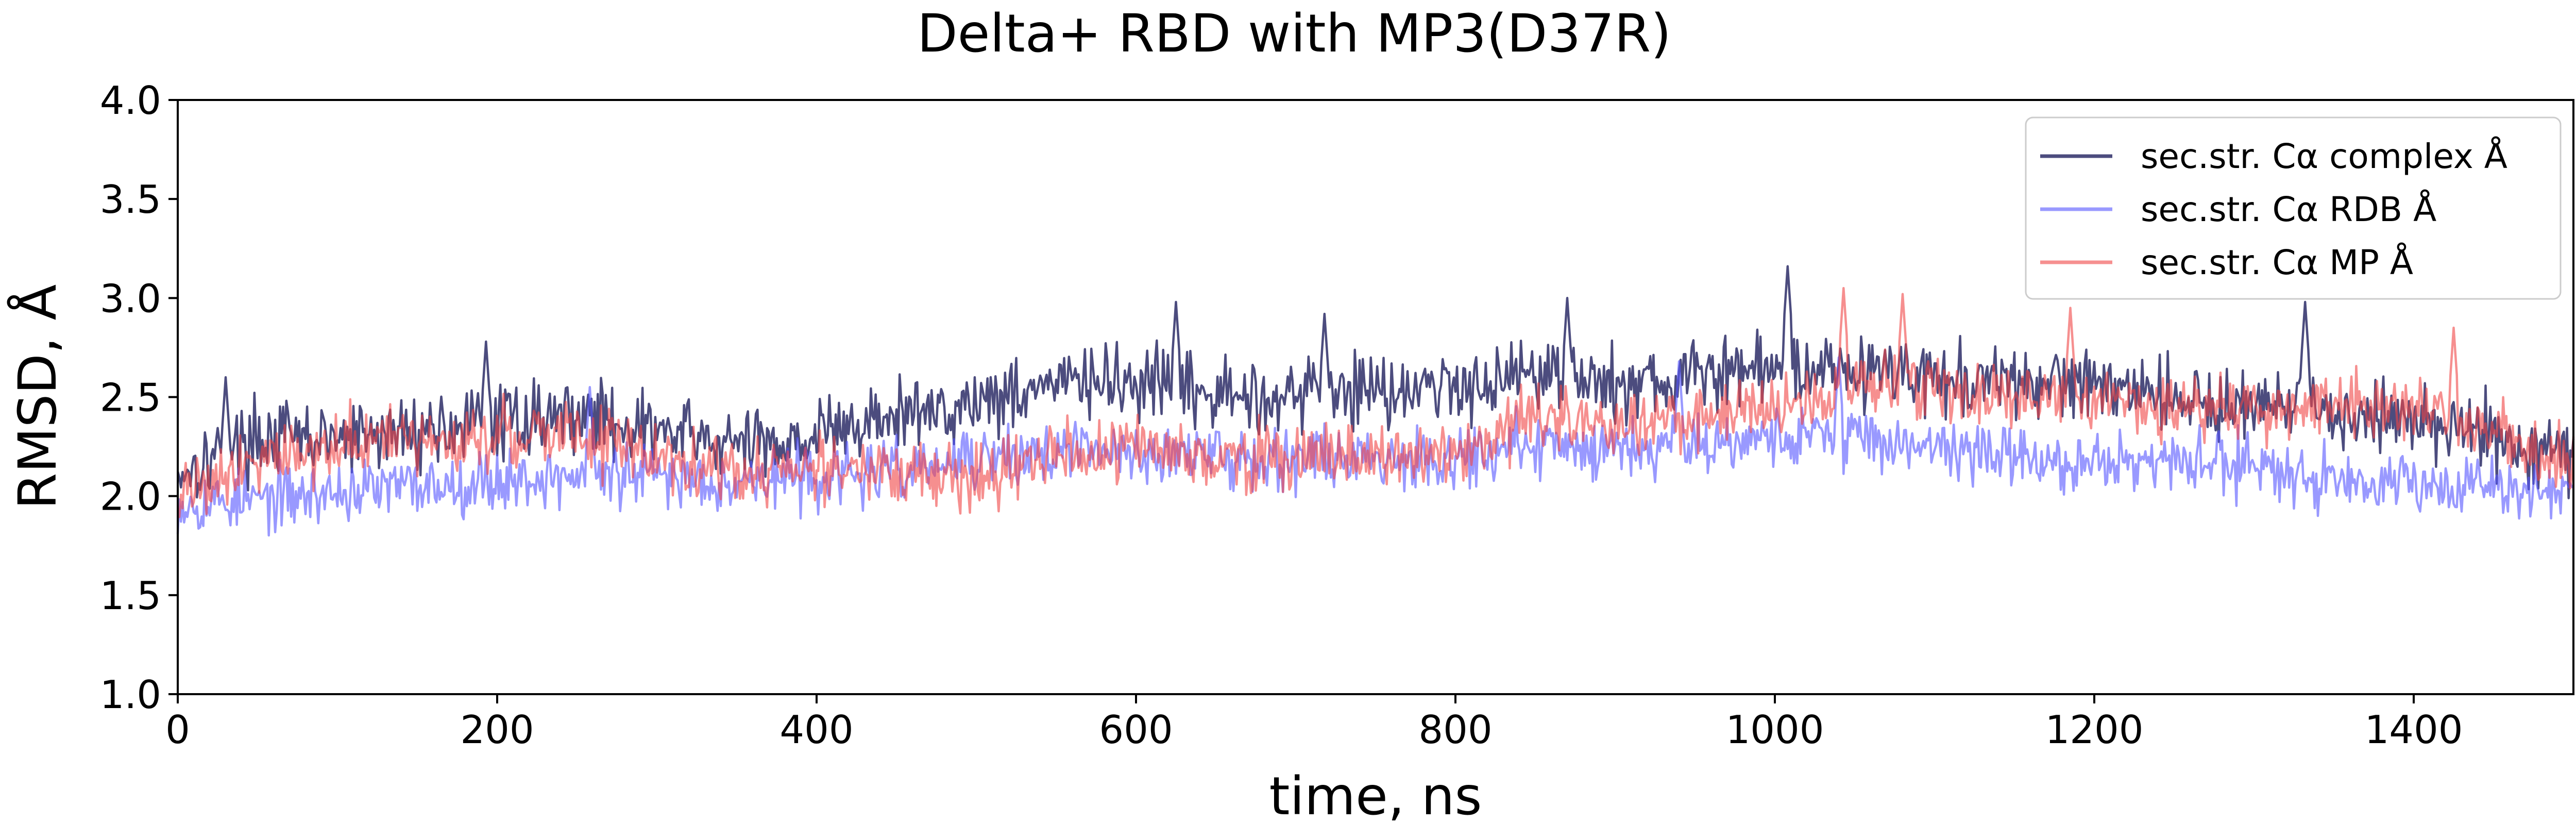 This screenshot has width=2576, height=840. I want to click on y-tick-label: 4.0, so click(130, 100).